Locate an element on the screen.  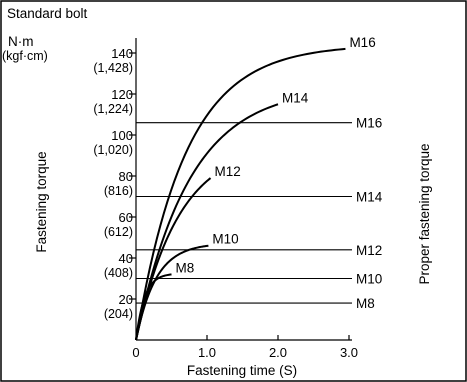
y-tick-label: 40 is located at coordinates (126, 258).